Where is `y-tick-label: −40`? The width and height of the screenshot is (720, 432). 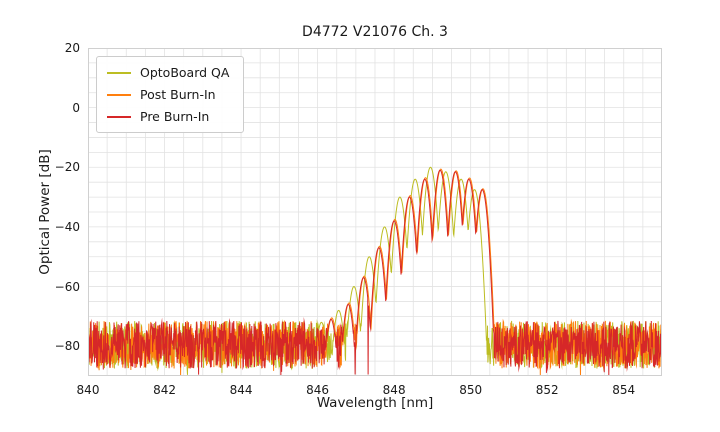
y-tick-label: −40 is located at coordinates (67, 226).